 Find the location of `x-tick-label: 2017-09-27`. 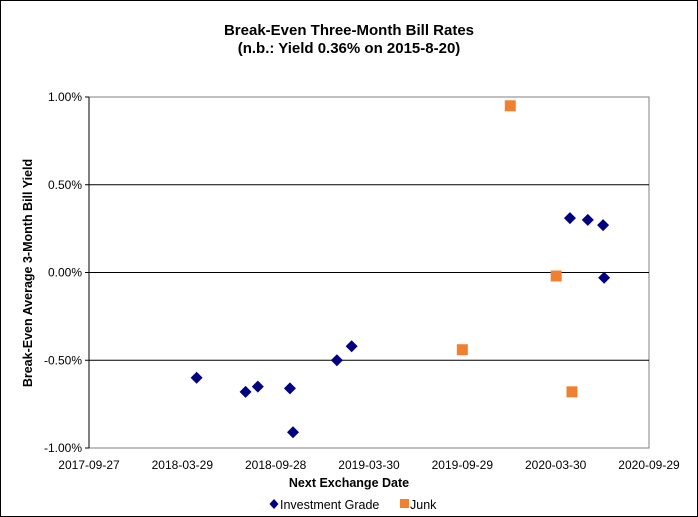

x-tick-label: 2017-09-27 is located at coordinates (89, 465).